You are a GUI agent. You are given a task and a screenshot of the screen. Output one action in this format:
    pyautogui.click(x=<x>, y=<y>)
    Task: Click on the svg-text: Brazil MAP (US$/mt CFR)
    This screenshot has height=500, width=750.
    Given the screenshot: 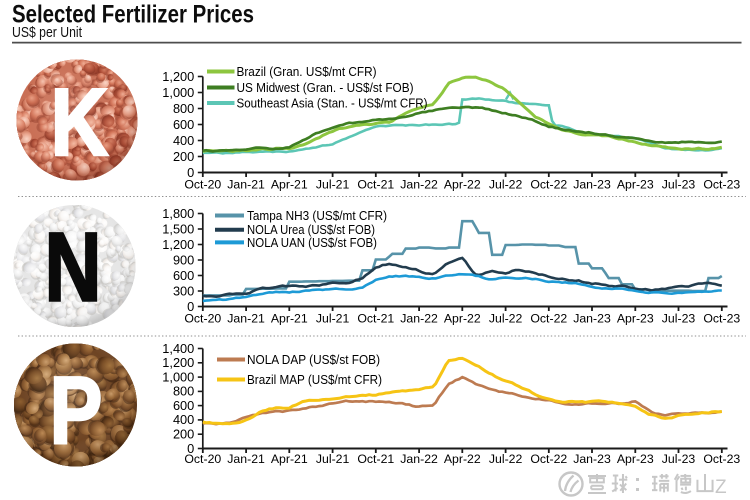 What is the action you would take?
    pyautogui.click(x=314, y=380)
    